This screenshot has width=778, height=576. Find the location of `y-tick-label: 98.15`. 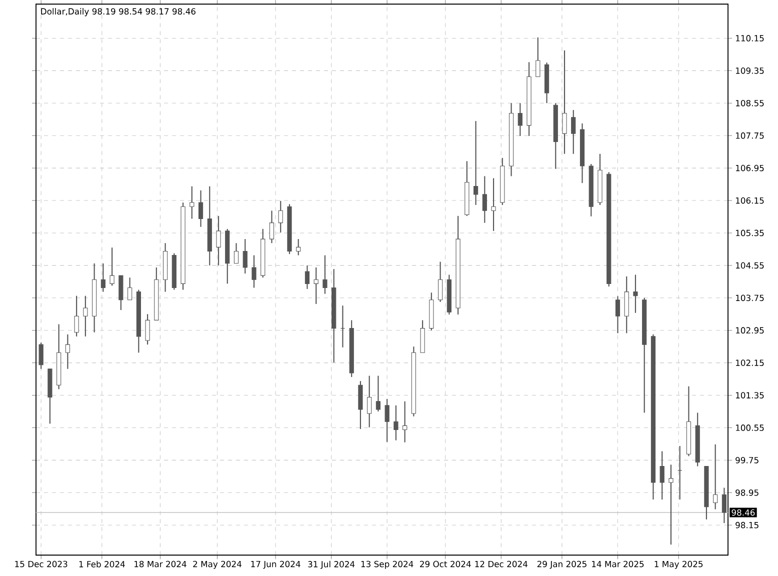

y-tick-label: 98.15 is located at coordinates (747, 525).